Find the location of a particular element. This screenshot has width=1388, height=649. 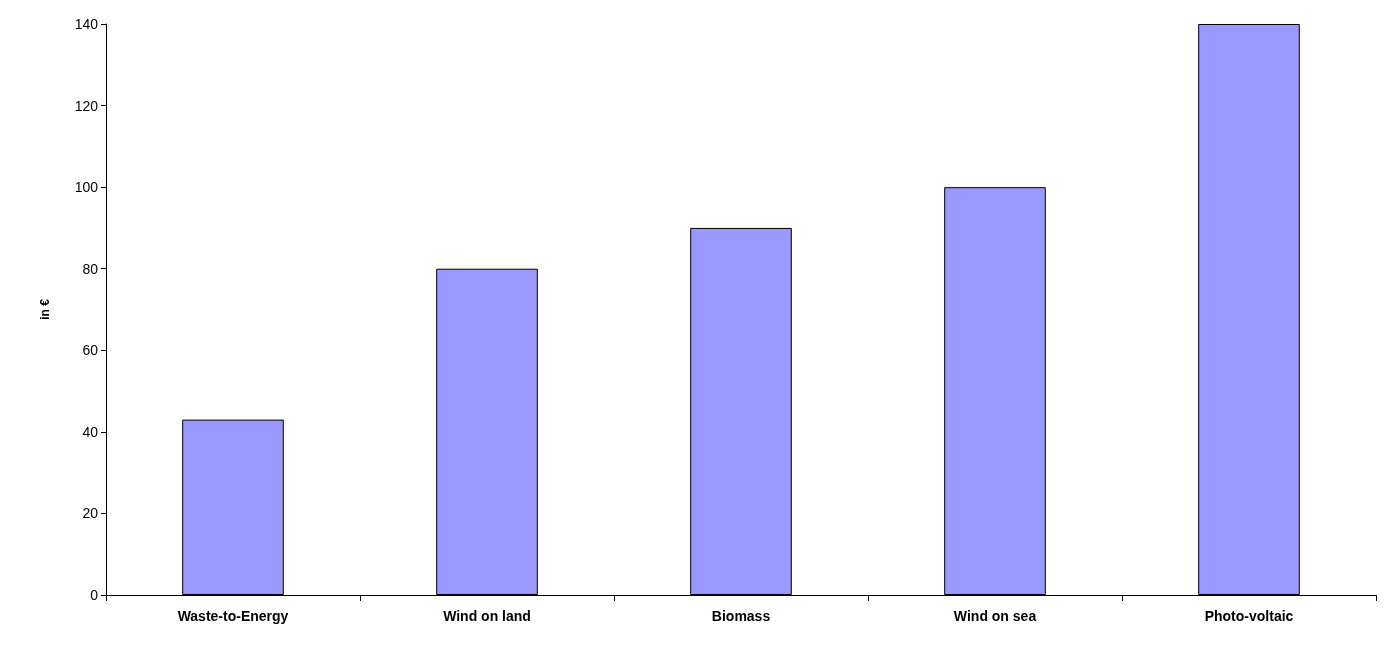

y-tick-label: 20 is located at coordinates (90, 513).